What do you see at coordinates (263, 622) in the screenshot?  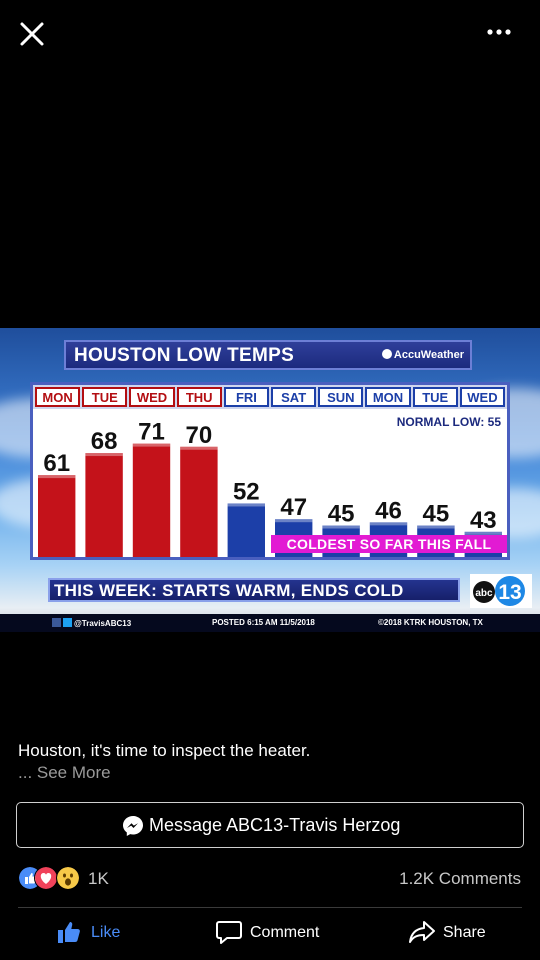 I see `ticker-posted: POSTED 6:15 AM 11/5/2018` at bounding box center [263, 622].